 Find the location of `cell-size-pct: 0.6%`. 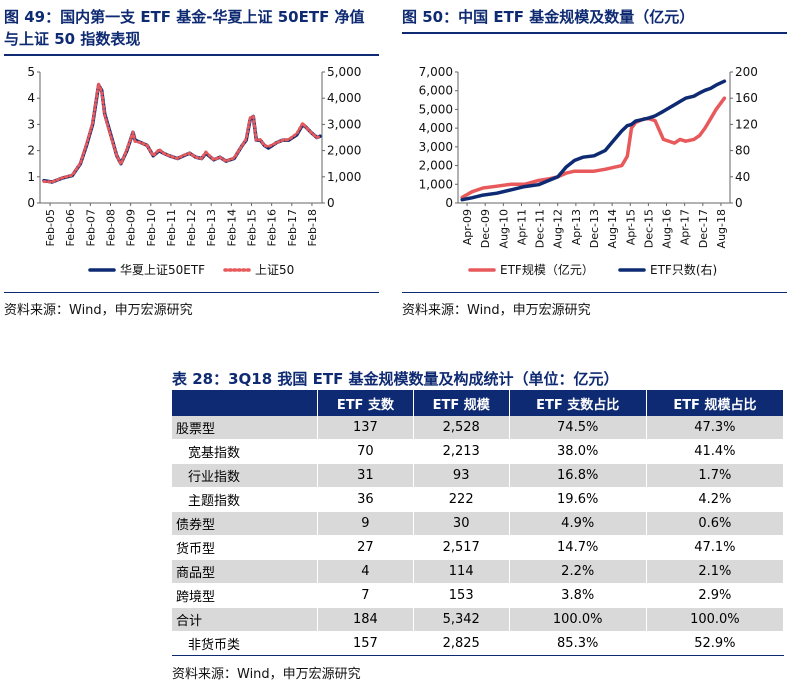

cell-size-pct: 0.6% is located at coordinates (715, 523).